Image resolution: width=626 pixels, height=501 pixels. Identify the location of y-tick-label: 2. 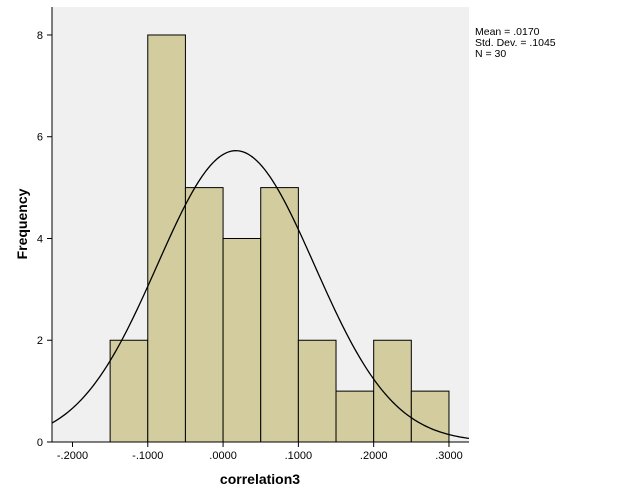
(40, 341).